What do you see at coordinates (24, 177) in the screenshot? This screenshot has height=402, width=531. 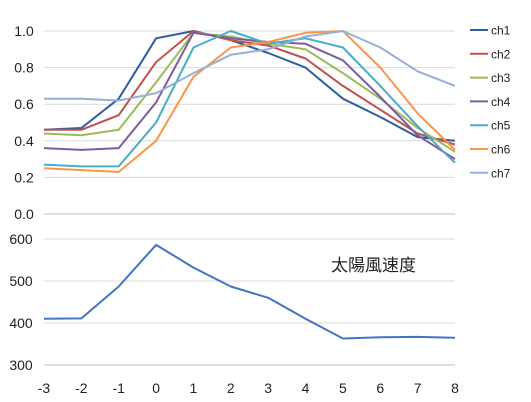 I see `top-y-tick-label: 0.2` at bounding box center [24, 177].